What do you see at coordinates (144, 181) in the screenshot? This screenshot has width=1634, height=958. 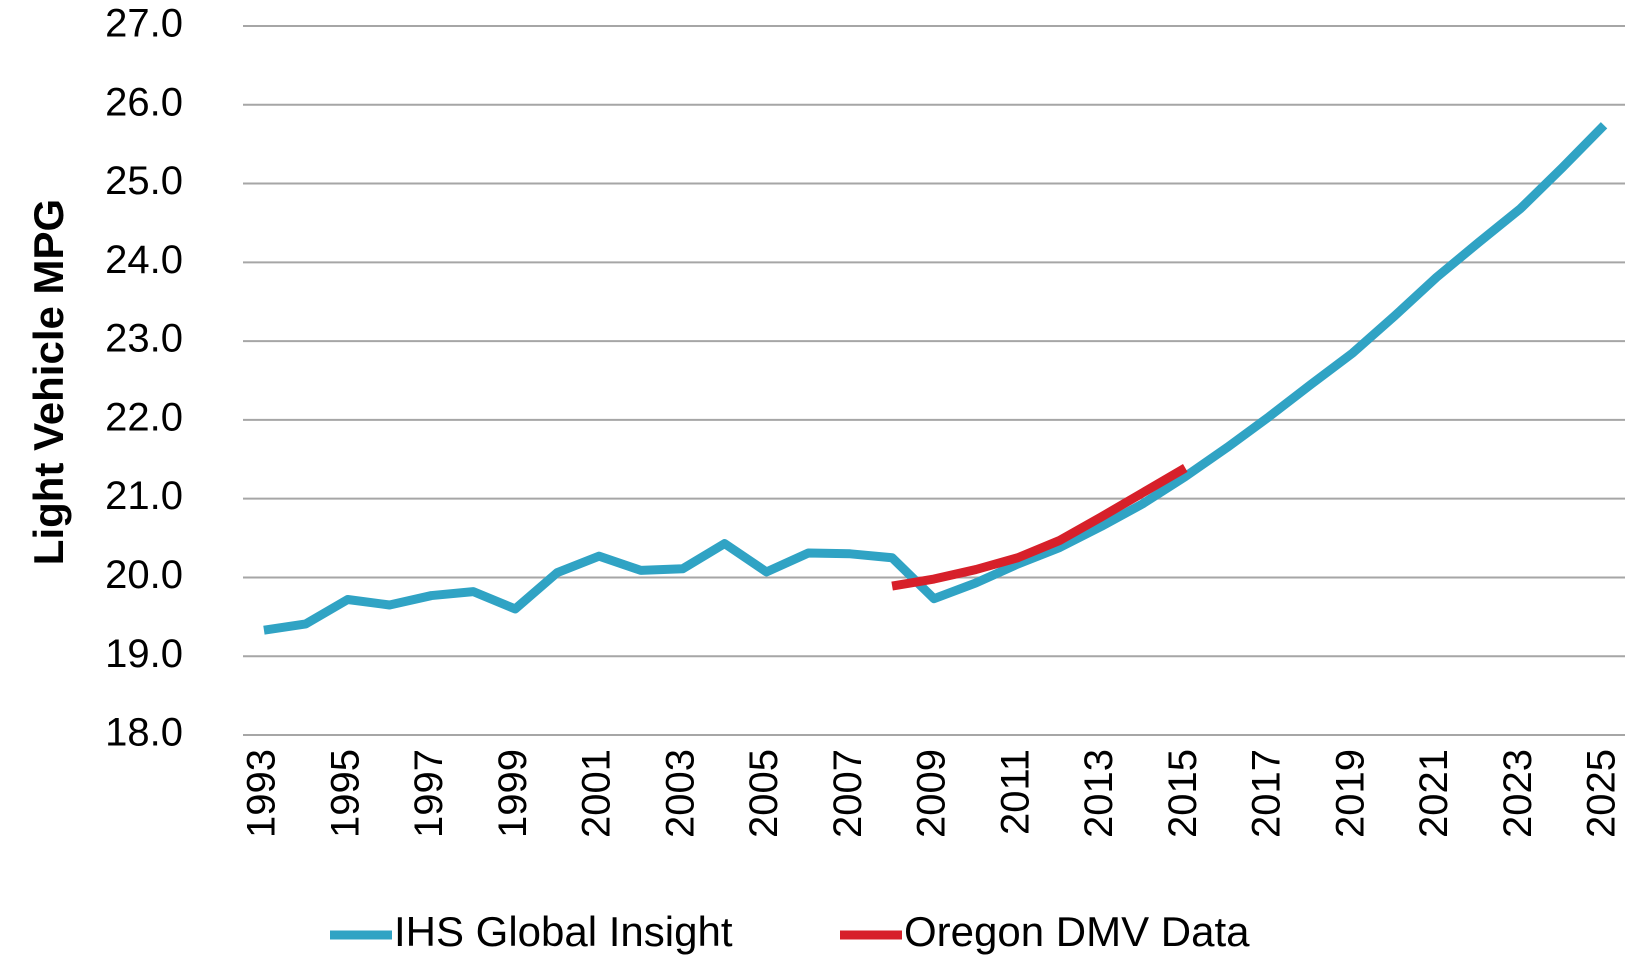 I see `y-tick-label: 25.0` at bounding box center [144, 181].